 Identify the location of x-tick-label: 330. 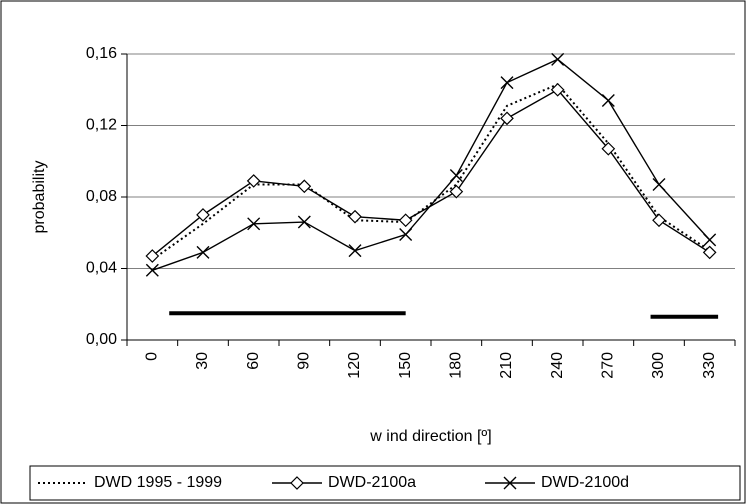
(709, 365).